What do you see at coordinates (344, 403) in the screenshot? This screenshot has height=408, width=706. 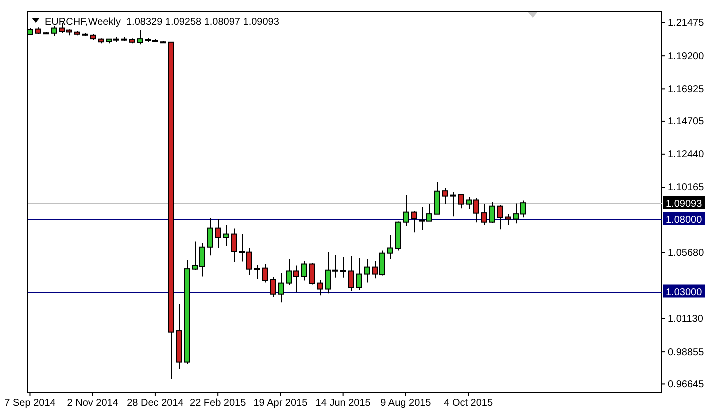 I see `x-tick-label: 14 Jun 2015` at bounding box center [344, 403].